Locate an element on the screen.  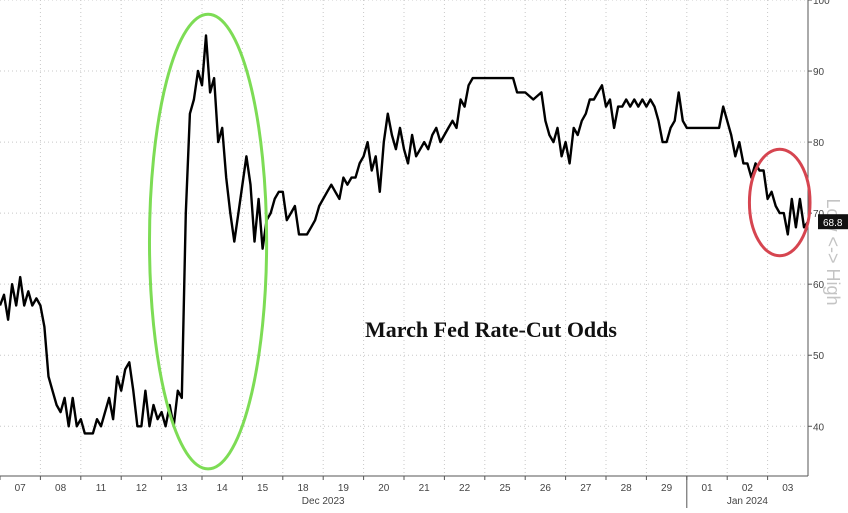
x-tick-label: 18 is located at coordinates (303, 488).